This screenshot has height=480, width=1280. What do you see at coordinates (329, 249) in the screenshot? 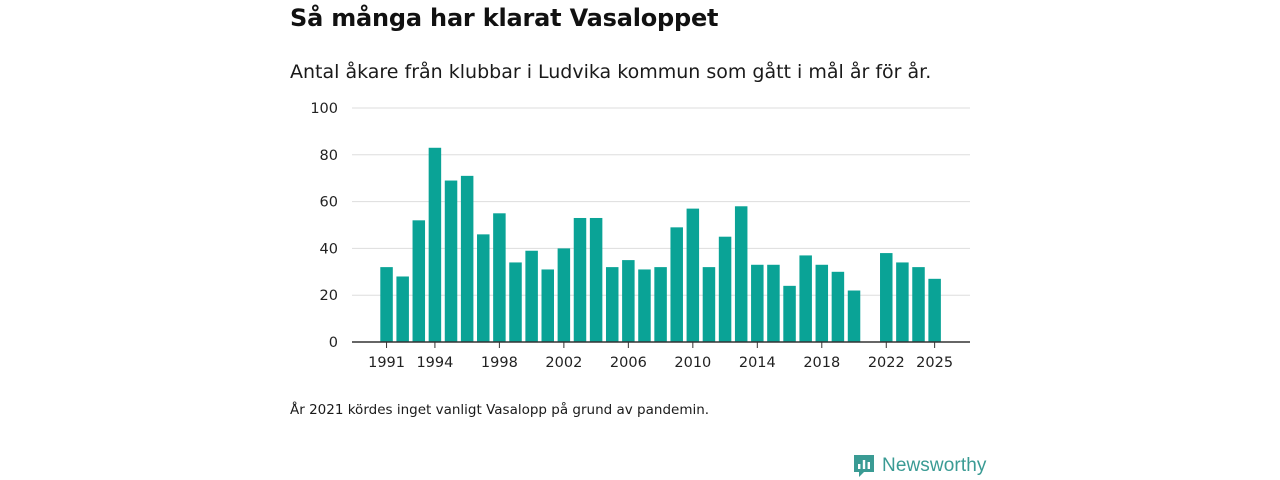
I see `y-tick-label: 40` at bounding box center [329, 249].